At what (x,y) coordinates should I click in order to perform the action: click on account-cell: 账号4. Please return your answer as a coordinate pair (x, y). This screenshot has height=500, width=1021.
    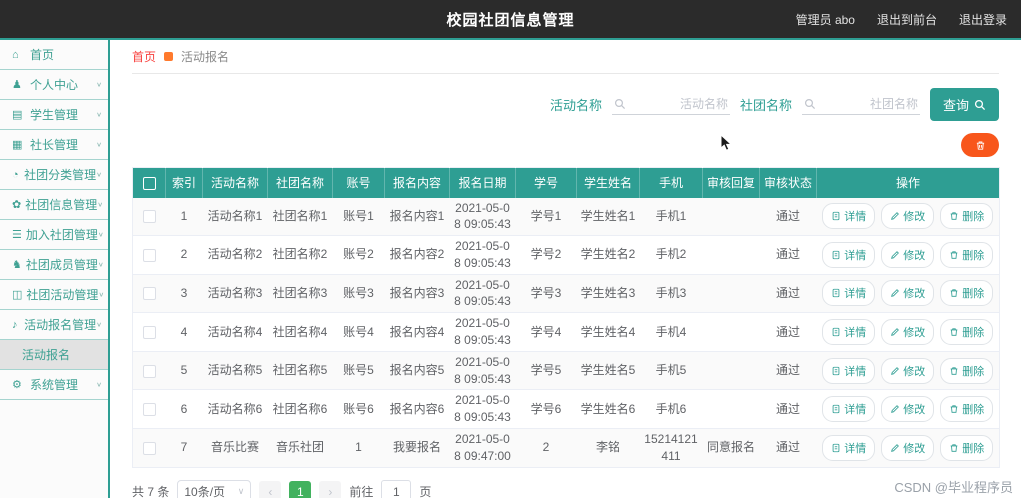
    Looking at the image, I should click on (358, 332).